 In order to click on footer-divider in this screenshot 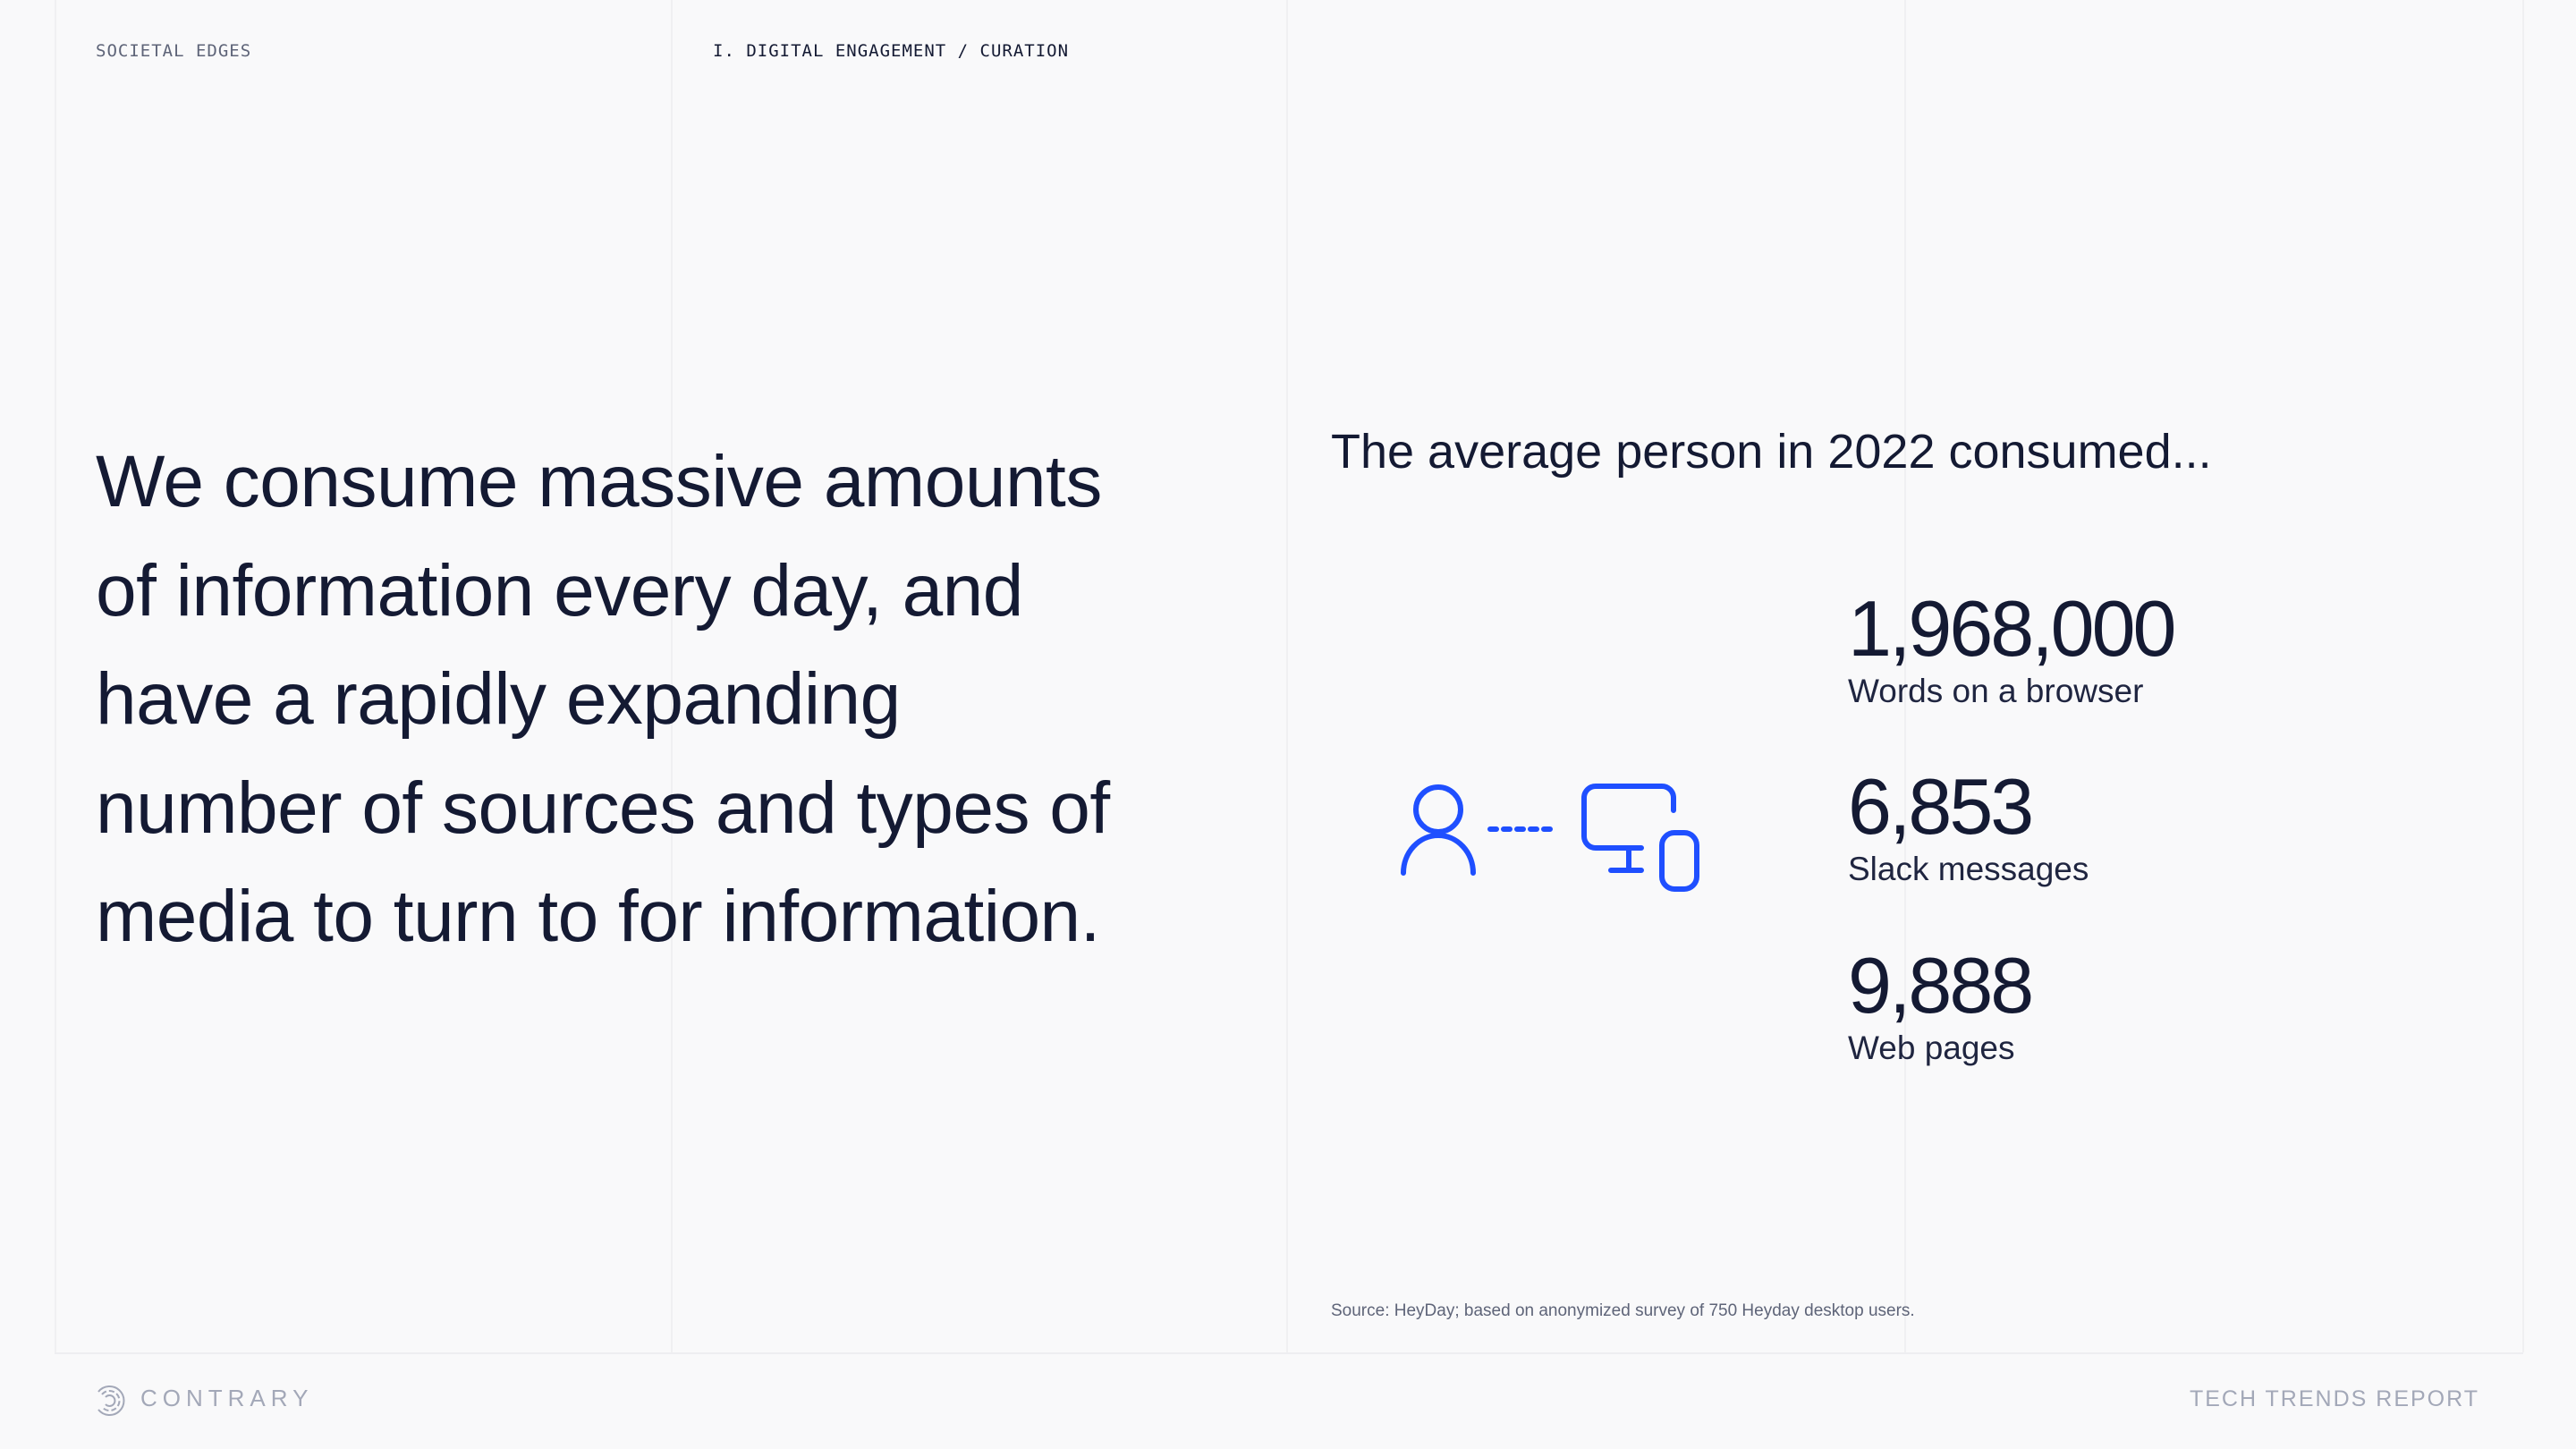, I will do `click(1289, 1353)`.